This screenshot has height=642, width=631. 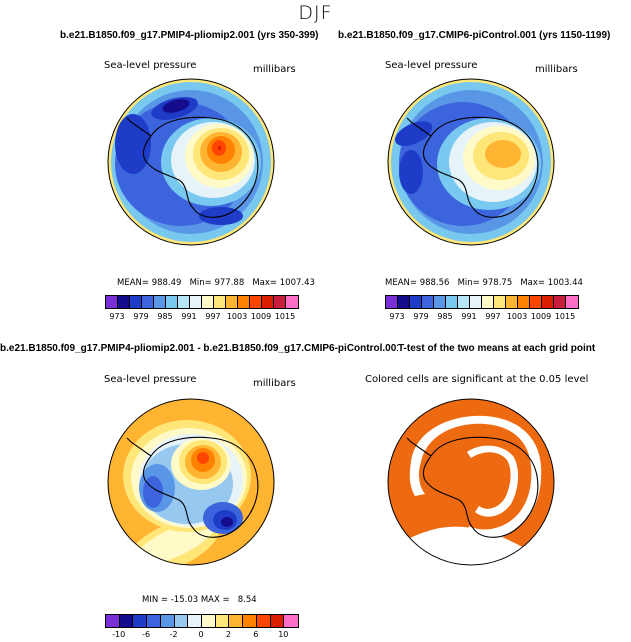 What do you see at coordinates (150, 65) in the screenshot?
I see `panel-1-variable-label: Sea-level pressure` at bounding box center [150, 65].